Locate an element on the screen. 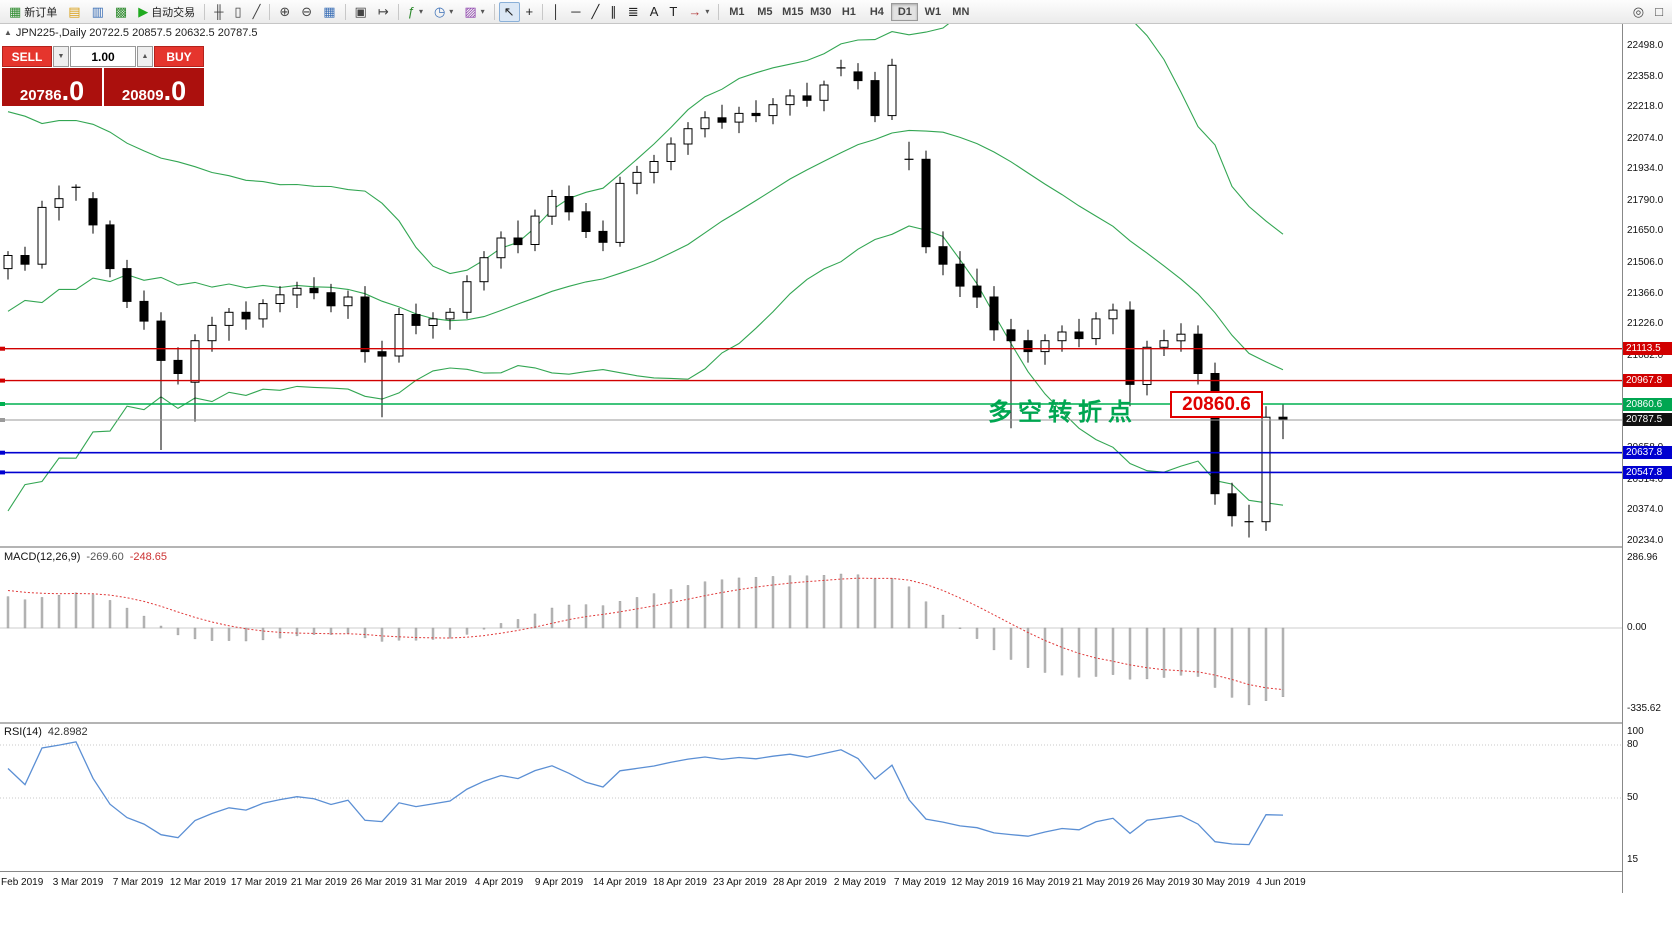 The height and width of the screenshot is (951, 1672). time-axis-label: 7 May 2019 is located at coordinates (920, 882).